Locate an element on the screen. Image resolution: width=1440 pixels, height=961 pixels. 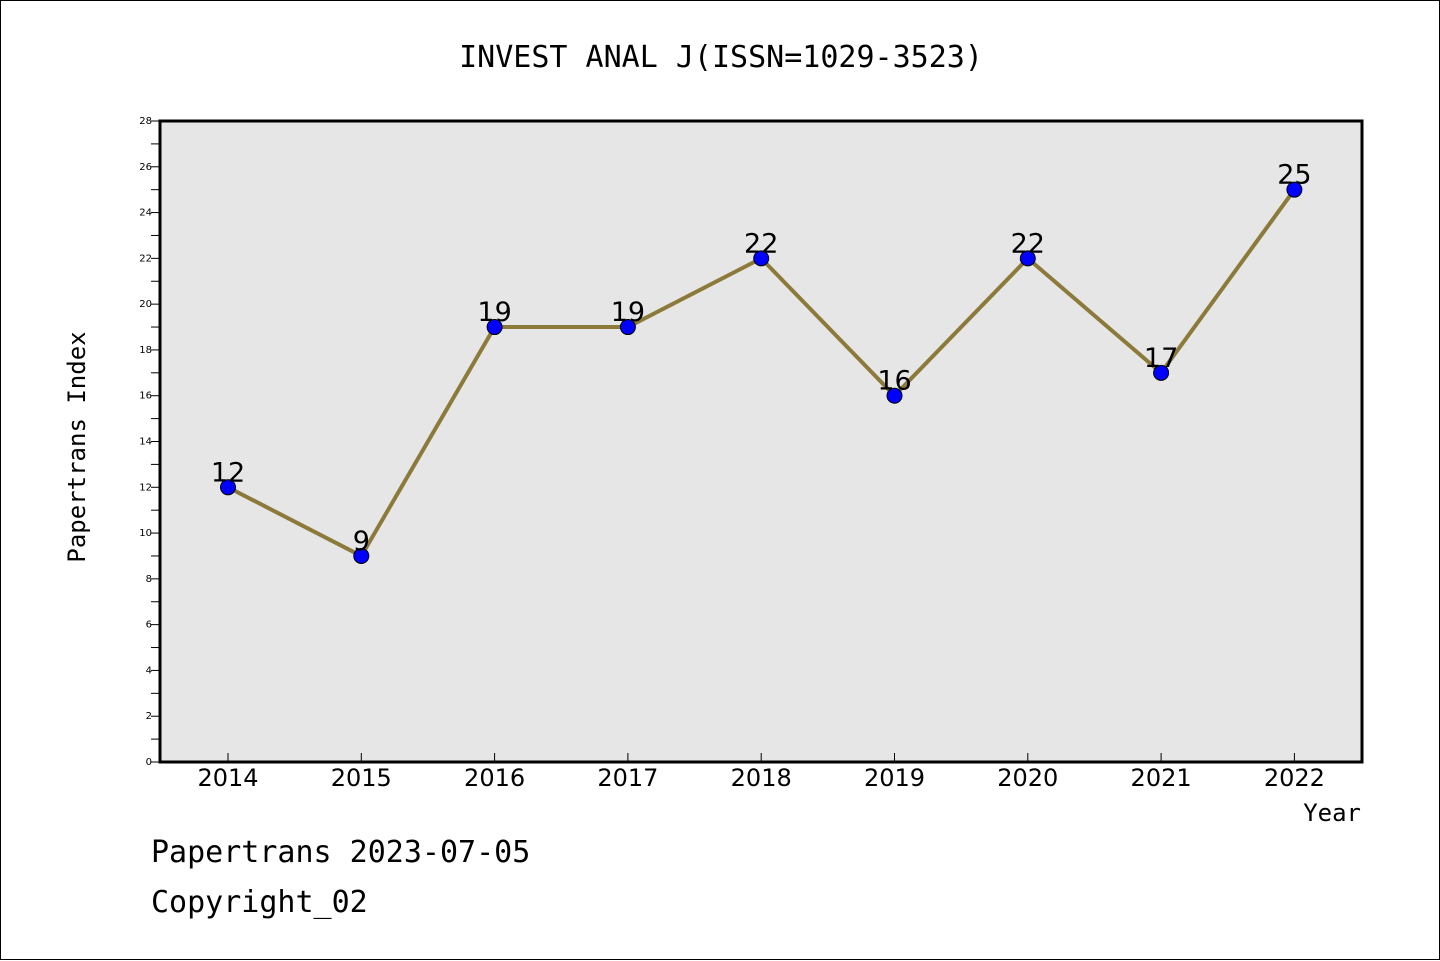
x-axis-label: Year is located at coordinates (1332, 813).